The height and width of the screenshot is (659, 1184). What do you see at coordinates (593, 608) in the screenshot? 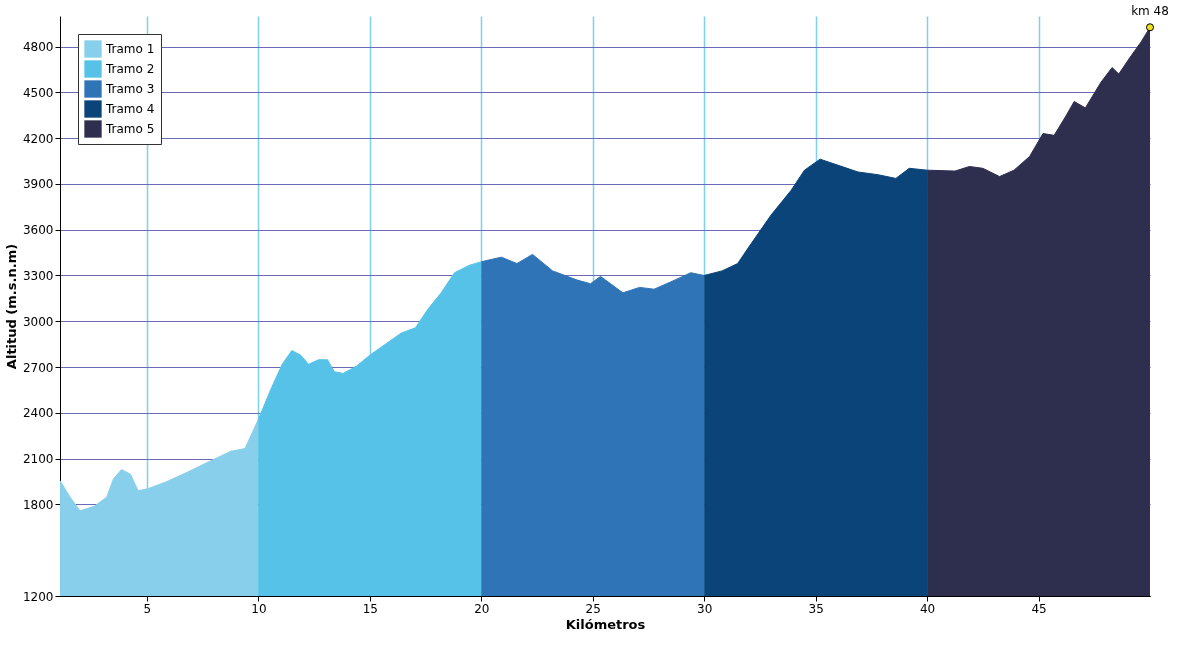
I see `x-tick-label: 25` at bounding box center [593, 608].